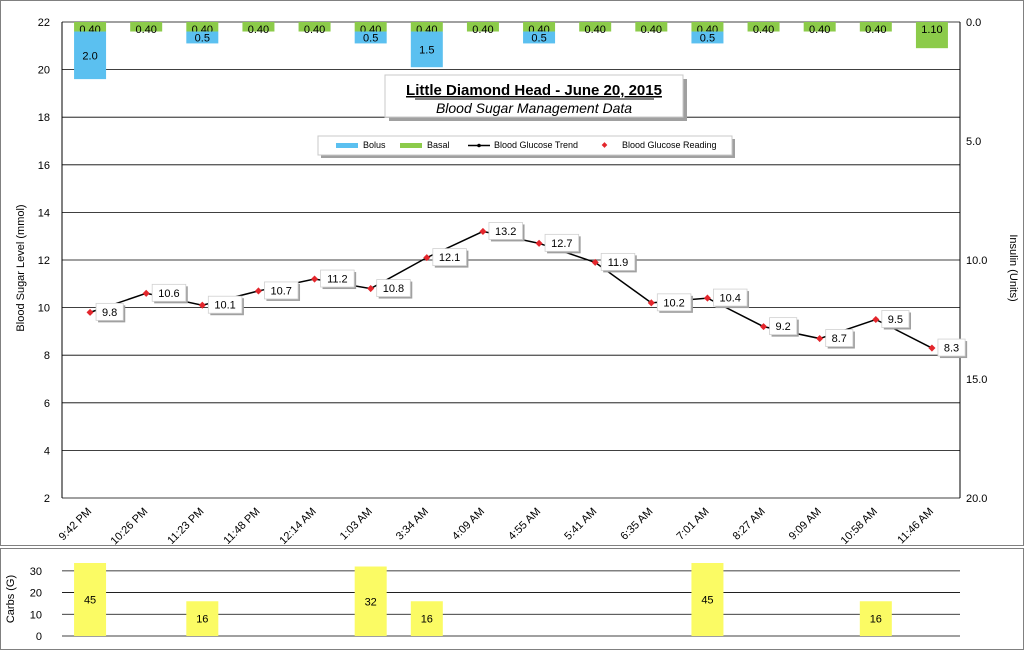 Image resolution: width=1024 pixels, height=650 pixels. I want to click on bolus-label-11: 0.5, so click(707, 38).